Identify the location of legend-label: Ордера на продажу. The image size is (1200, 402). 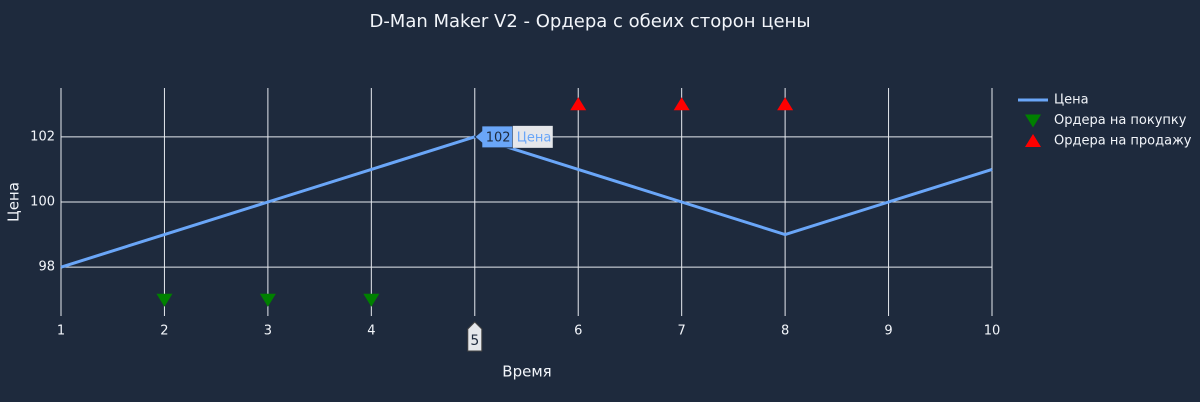
(1123, 141).